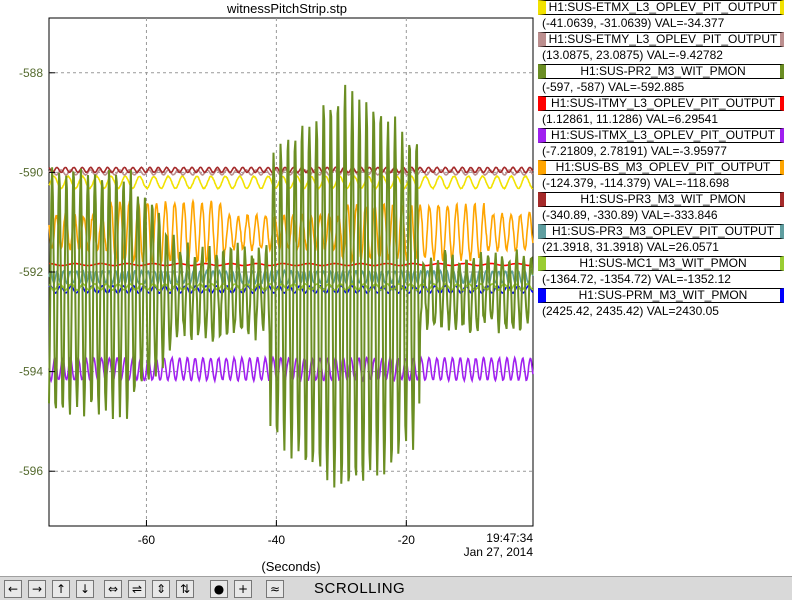  Describe the element at coordinates (661, 7) in the screenshot. I see `legend-series-name: H1:SUS-ETMX_L3_OPLEV_PIT_OUTPUT` at that location.